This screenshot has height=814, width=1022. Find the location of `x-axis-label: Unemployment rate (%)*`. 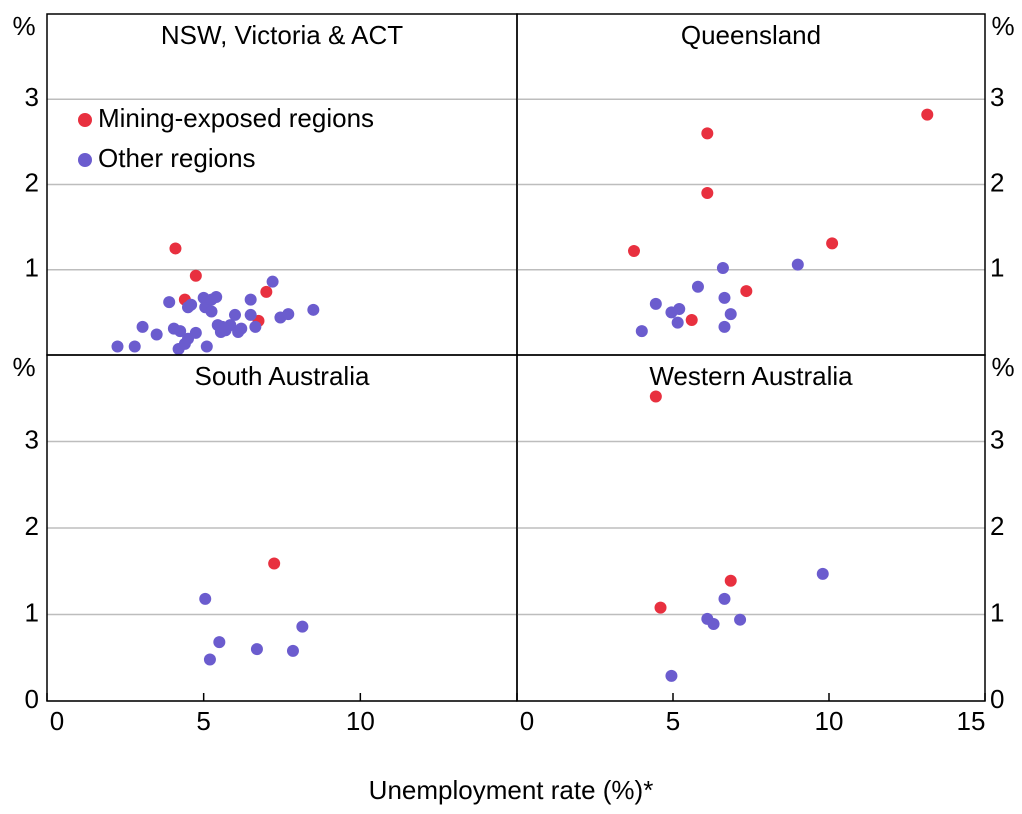

x-axis-label: Unemployment rate (%)* is located at coordinates (511, 790).